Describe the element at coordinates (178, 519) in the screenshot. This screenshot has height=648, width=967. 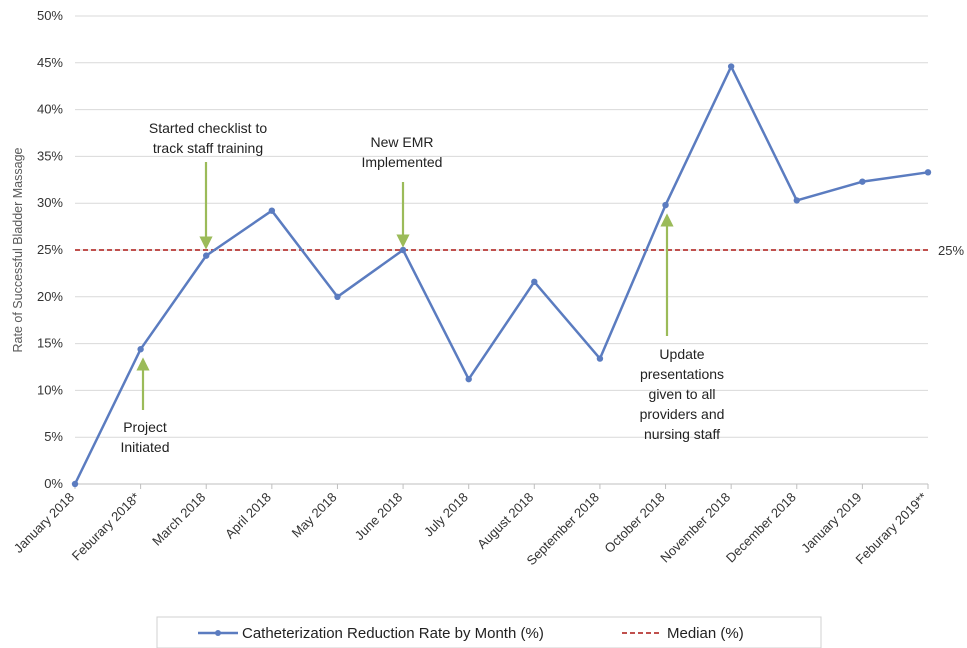
I see `x-tick-label: March 2018` at that location.